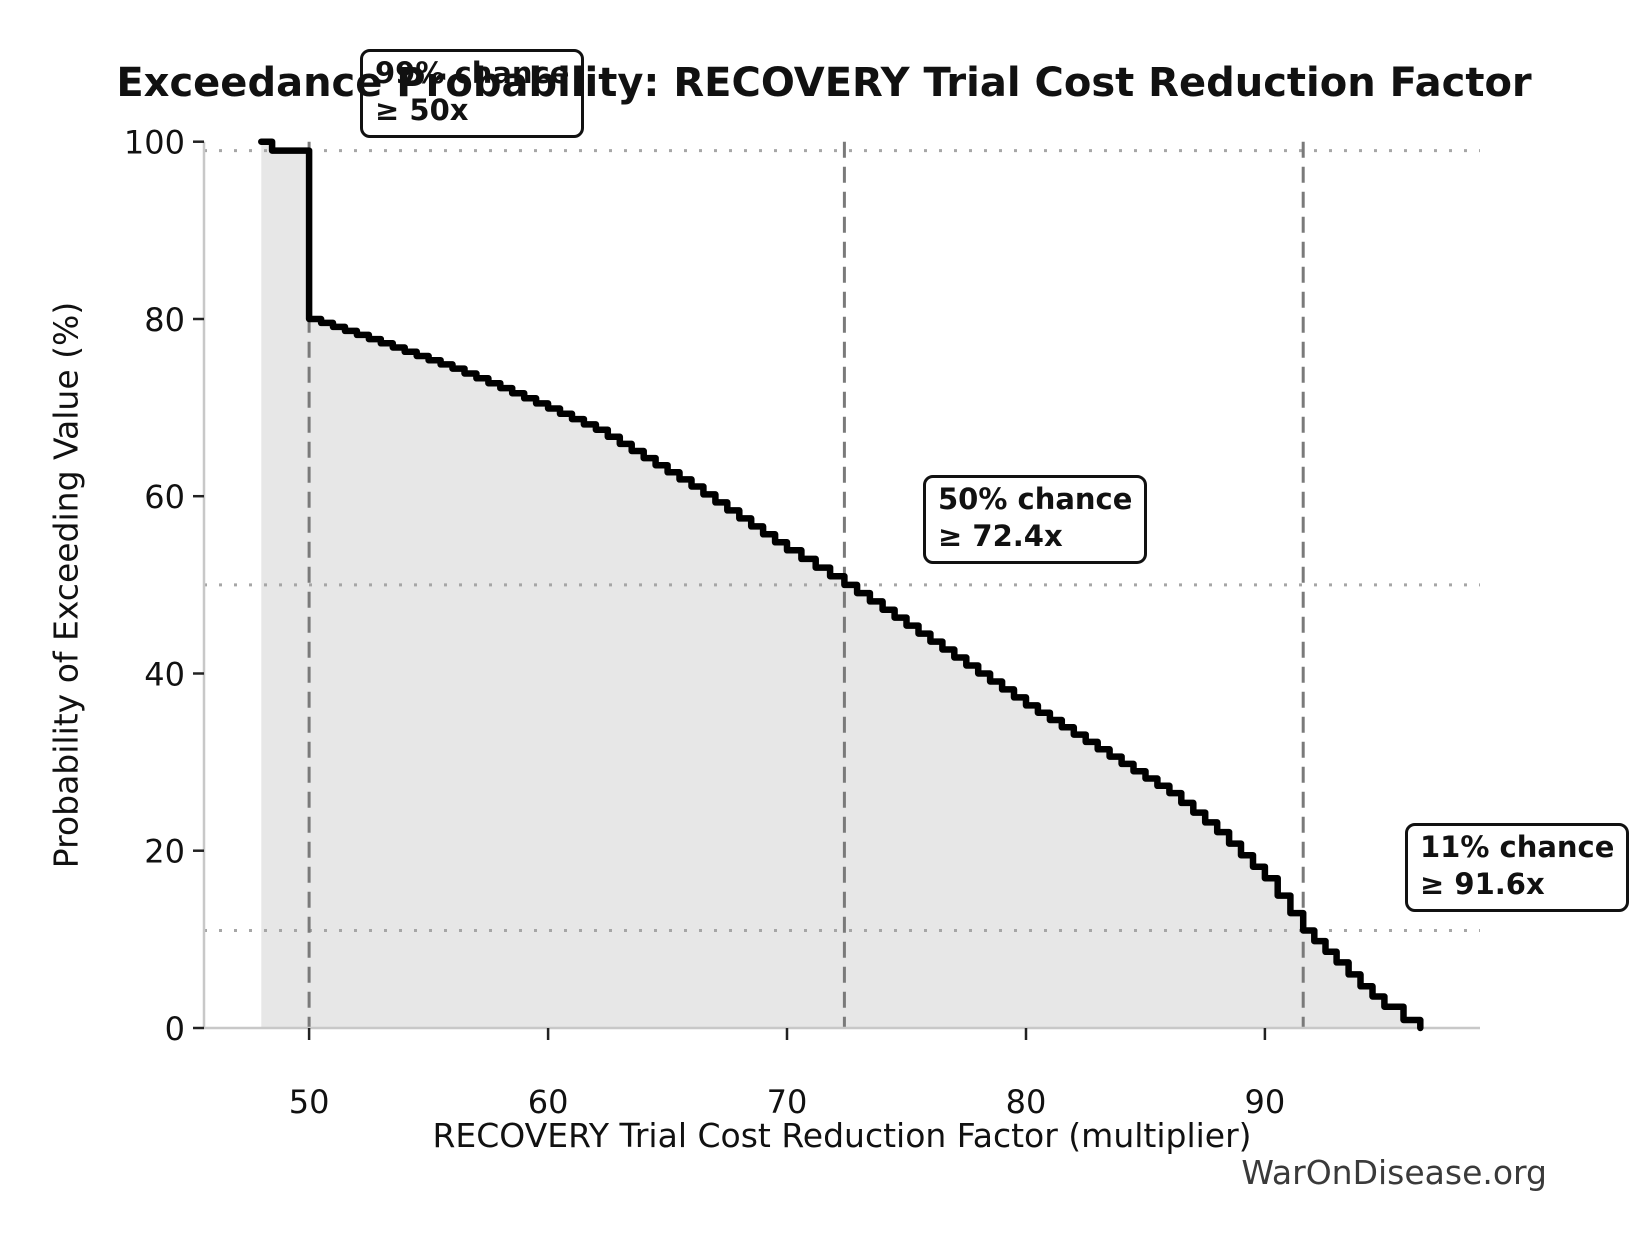 The height and width of the screenshot is (1249, 1648). I want to click on annotation-99pct-line2: ≥ 50x, so click(422, 110).